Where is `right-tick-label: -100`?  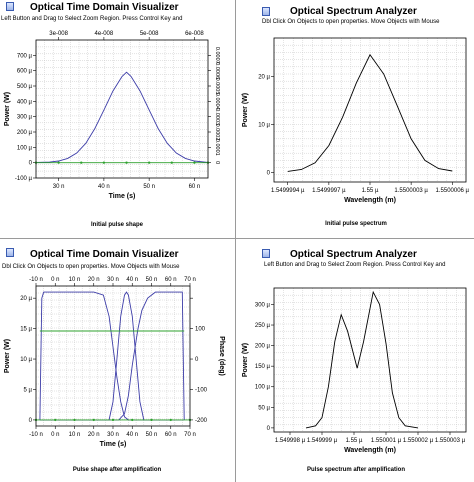 right-tick-label: -100 is located at coordinates (201, 390).